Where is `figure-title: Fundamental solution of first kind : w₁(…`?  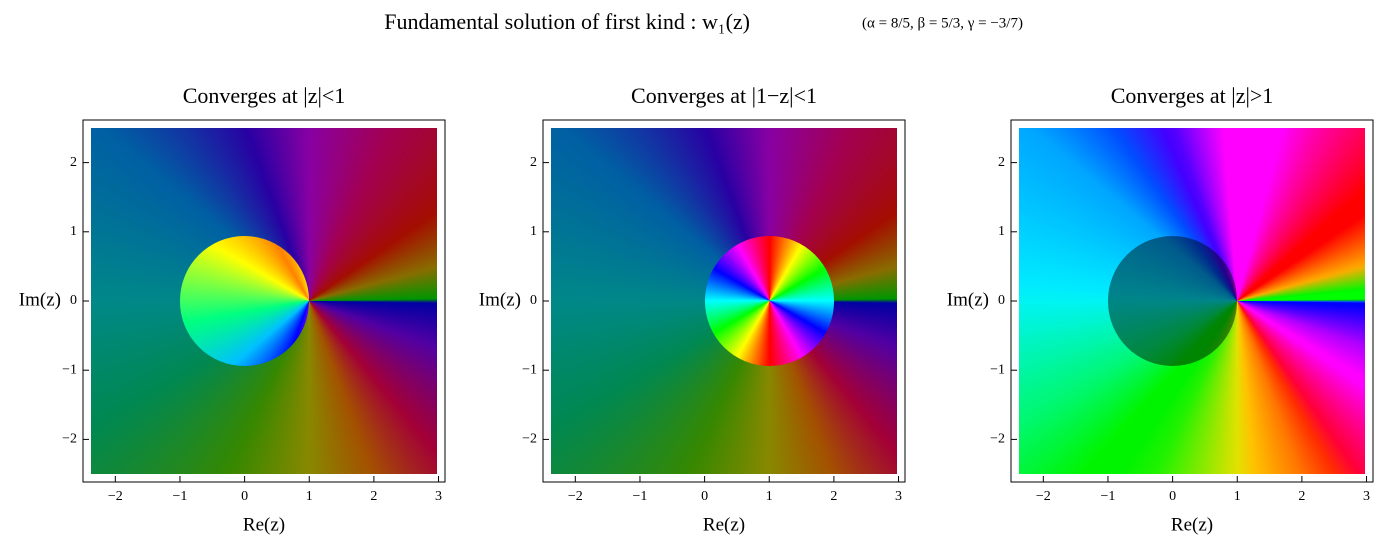 figure-title: Fundamental solution of first kind : w₁(… is located at coordinates (567, 21).